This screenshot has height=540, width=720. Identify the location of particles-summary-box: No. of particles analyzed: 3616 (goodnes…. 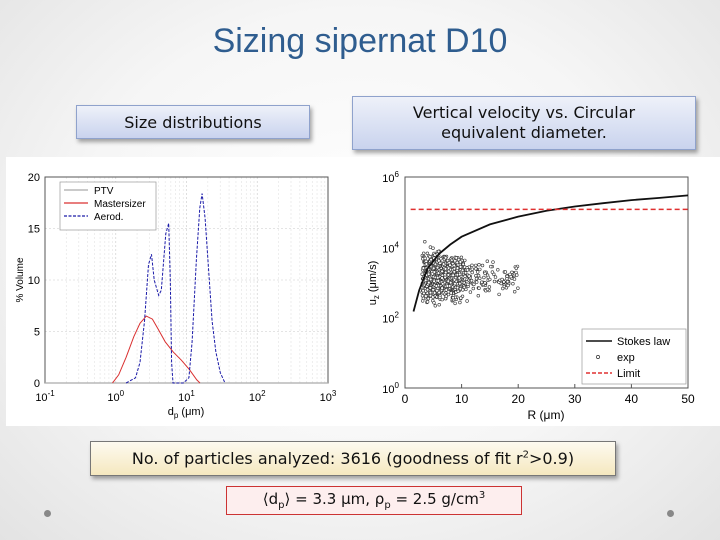
(353, 458).